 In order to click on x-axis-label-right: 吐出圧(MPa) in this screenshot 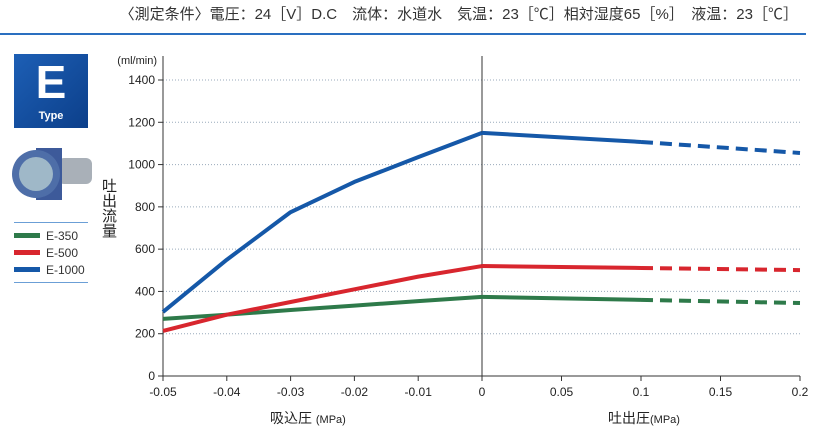, I will do `click(644, 419)`.